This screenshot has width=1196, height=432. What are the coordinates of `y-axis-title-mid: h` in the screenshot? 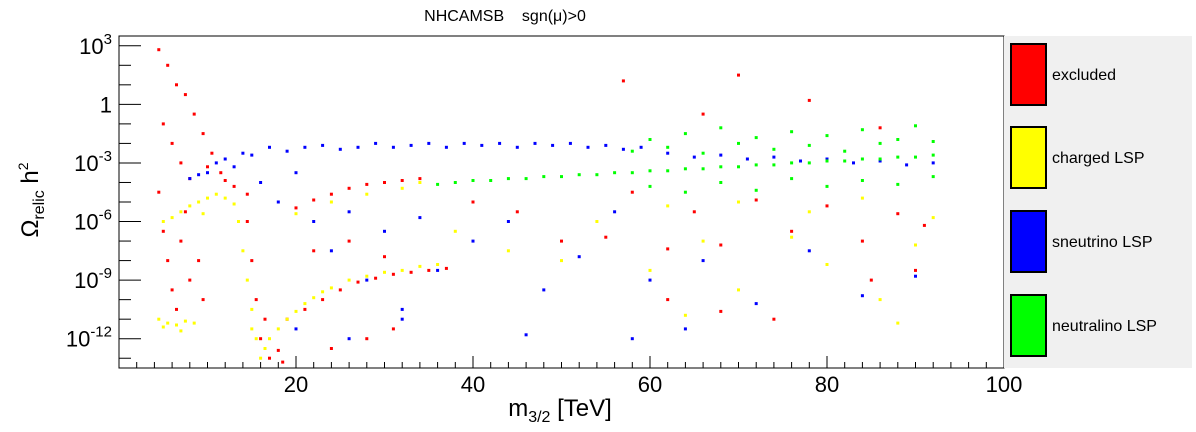 It's located at (30, 180).